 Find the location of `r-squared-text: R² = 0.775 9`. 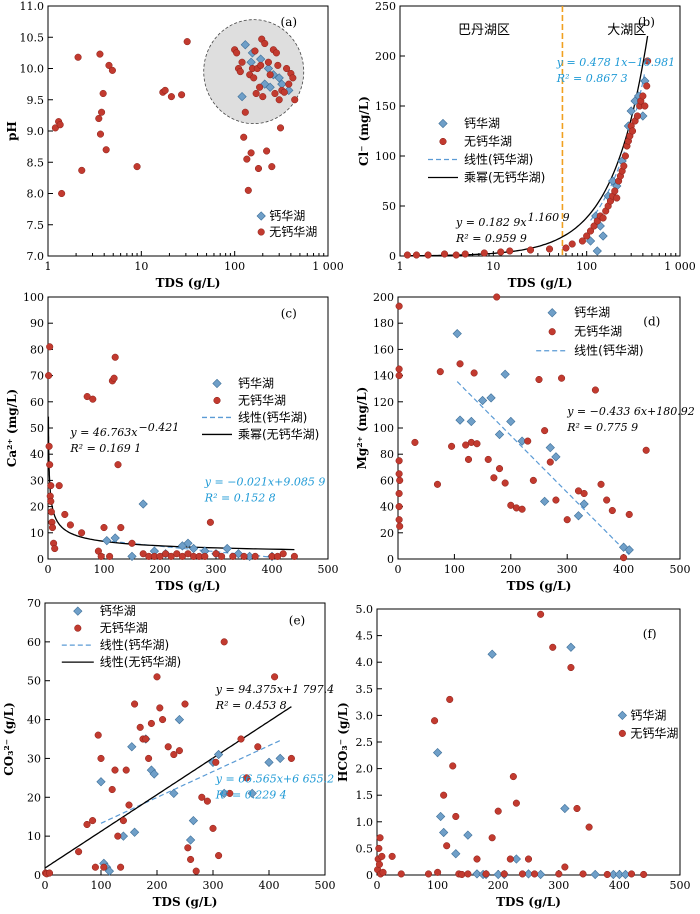

r-squared-text: R² = 0.775 9 is located at coordinates (602, 427).